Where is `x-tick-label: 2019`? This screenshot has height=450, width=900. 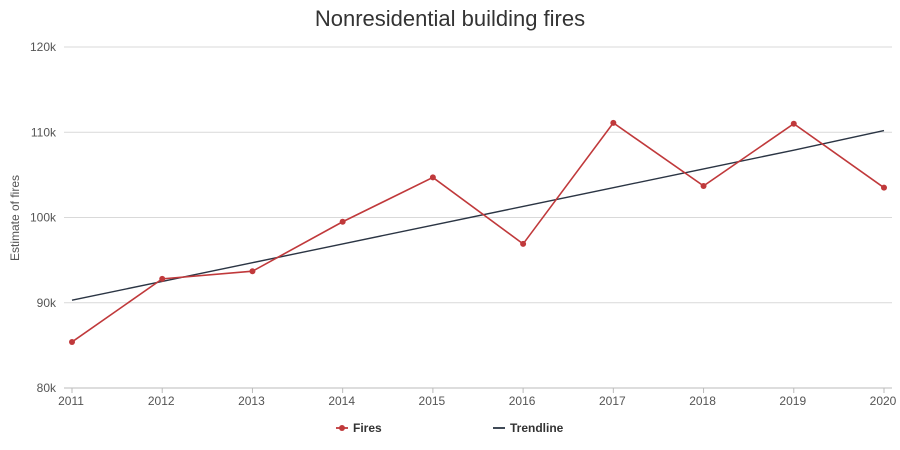
x-tick-label: 2019 is located at coordinates (792, 401).